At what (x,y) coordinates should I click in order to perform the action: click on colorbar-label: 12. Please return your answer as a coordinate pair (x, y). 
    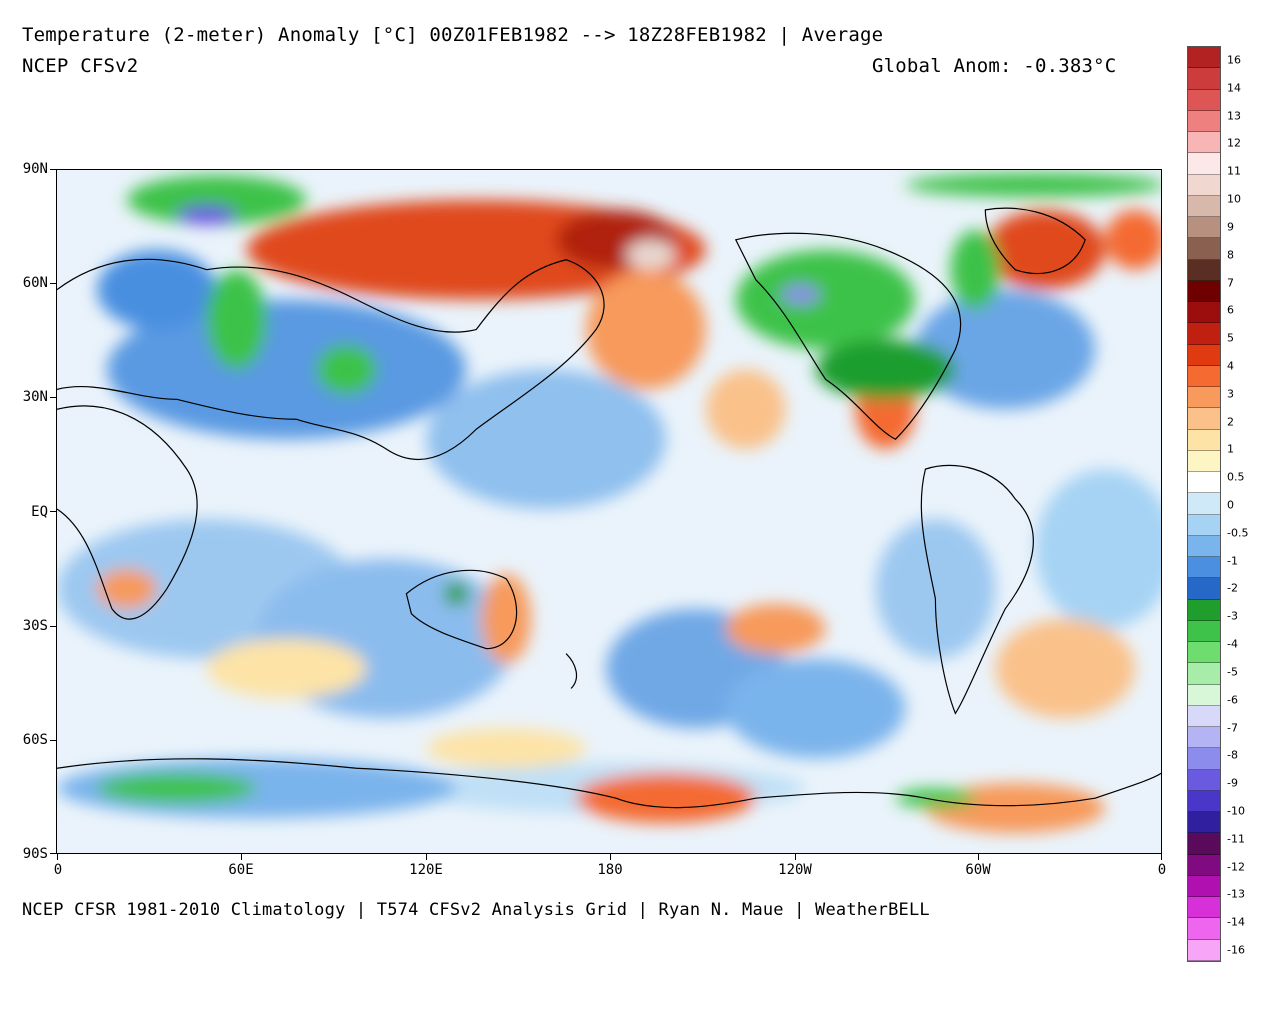
    Looking at the image, I should click on (1234, 143).